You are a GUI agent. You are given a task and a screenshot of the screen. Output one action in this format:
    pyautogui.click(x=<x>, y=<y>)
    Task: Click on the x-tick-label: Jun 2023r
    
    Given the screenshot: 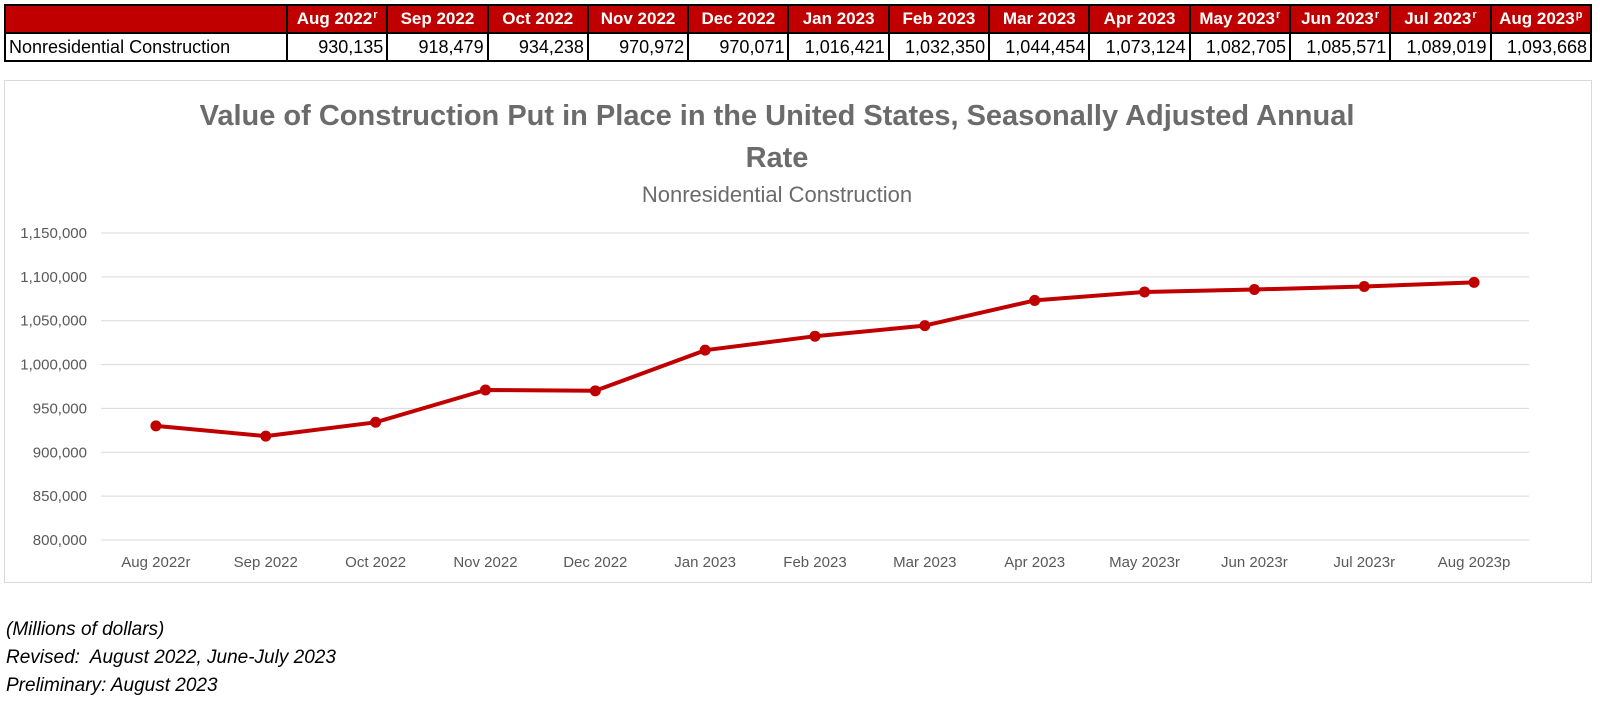 What is the action you would take?
    pyautogui.click(x=1254, y=562)
    